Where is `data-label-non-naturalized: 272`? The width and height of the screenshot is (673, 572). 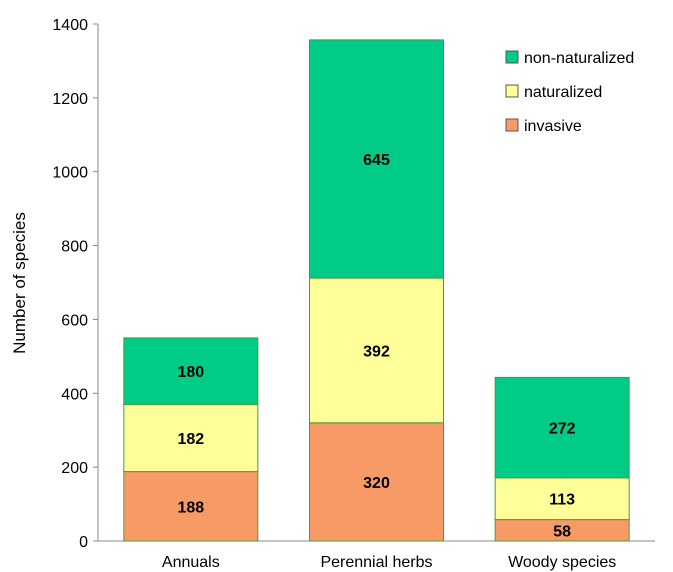 data-label-non-naturalized: 272 is located at coordinates (562, 429).